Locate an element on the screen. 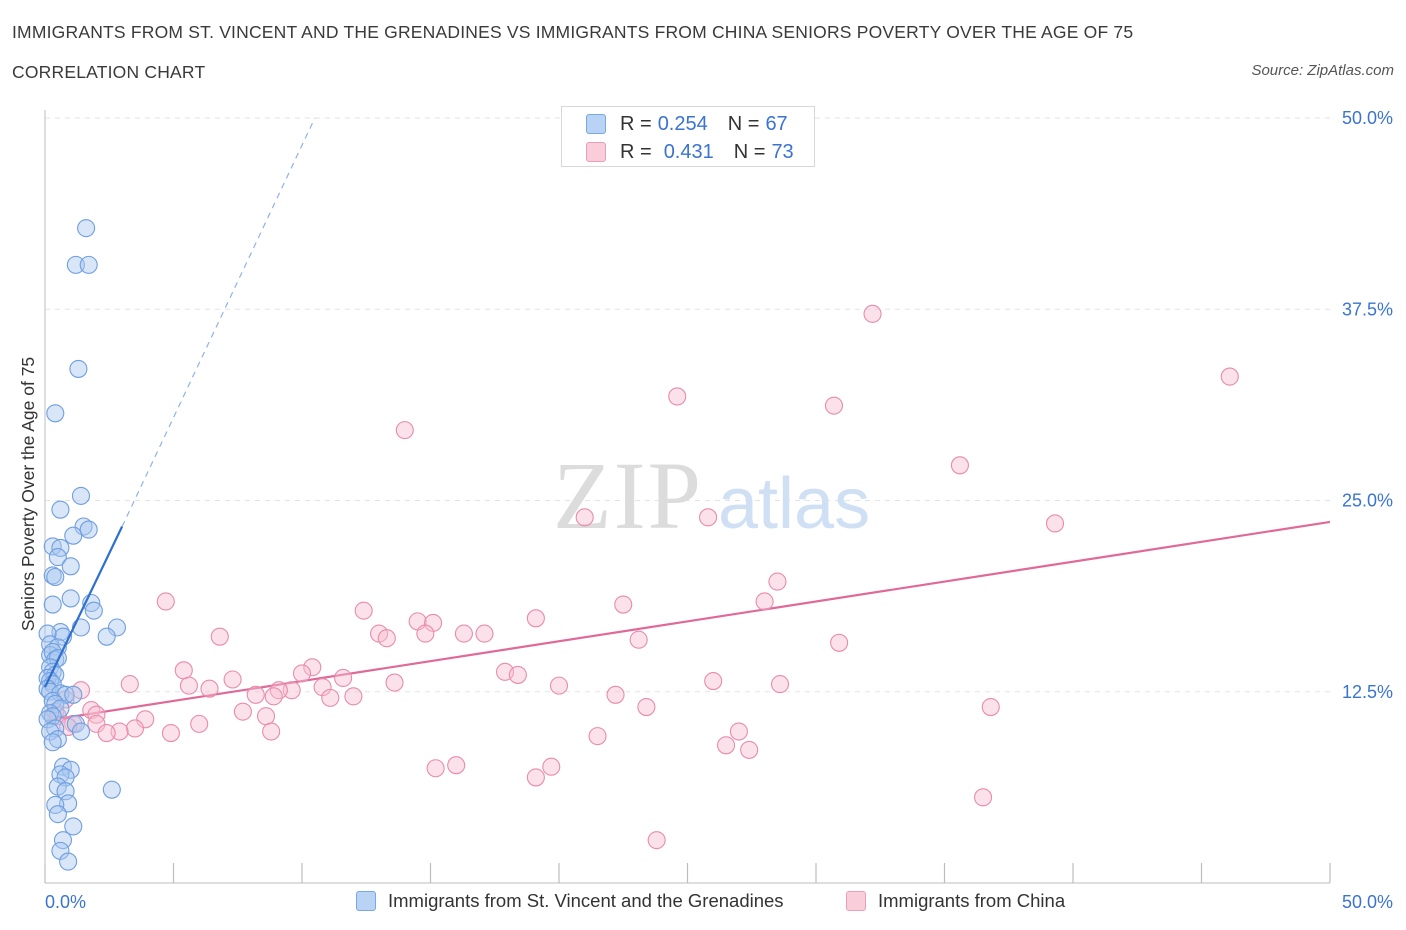  watermark-zip: ZIP is located at coordinates (628, 495).